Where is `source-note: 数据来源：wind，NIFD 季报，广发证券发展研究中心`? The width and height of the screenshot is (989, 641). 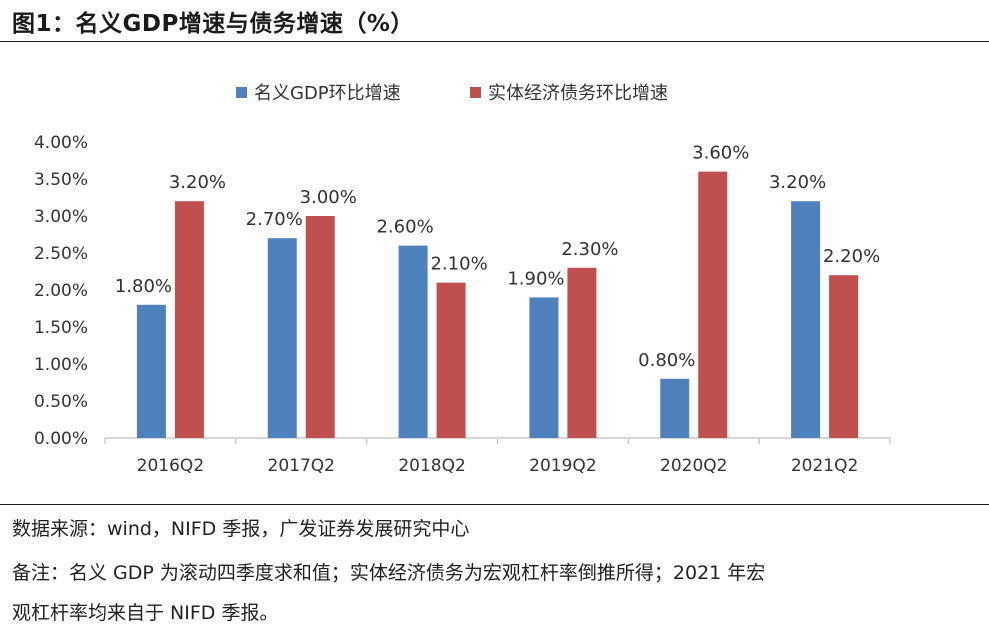 source-note: 数据来源：wind，NIFD 季报，广发证券发展研究中心 is located at coordinates (241, 529).